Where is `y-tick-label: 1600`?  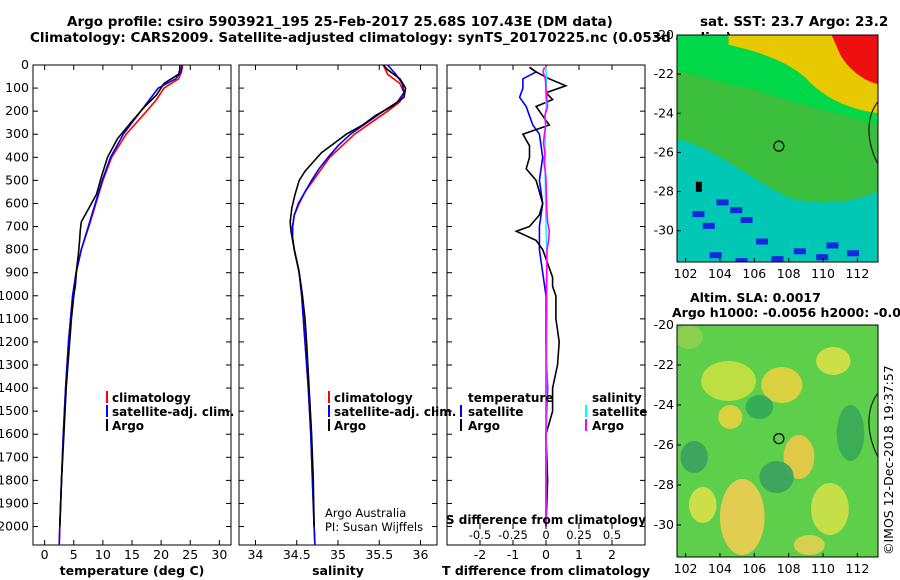 y-tick-label: 1600 is located at coordinates (14, 433).